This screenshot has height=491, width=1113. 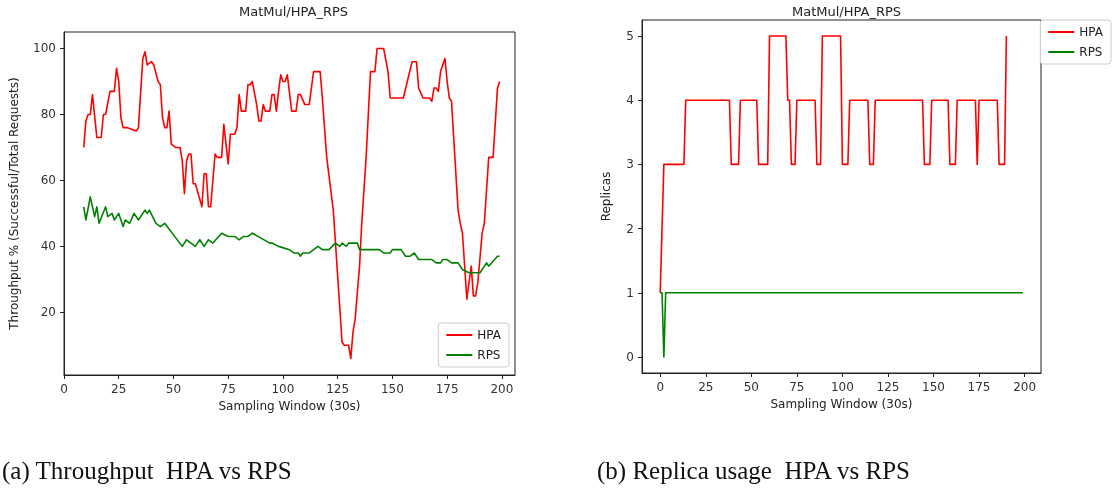 What do you see at coordinates (48, 180) in the screenshot?
I see `y-tick-label: 60` at bounding box center [48, 180].